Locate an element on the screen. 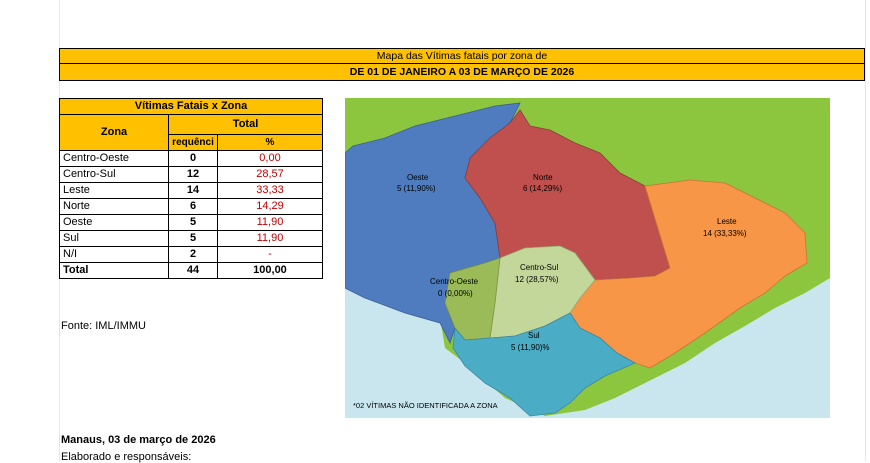 The image size is (870, 463). report-title: Mapa das Vítimas fatais por zona de is located at coordinates (462, 56).